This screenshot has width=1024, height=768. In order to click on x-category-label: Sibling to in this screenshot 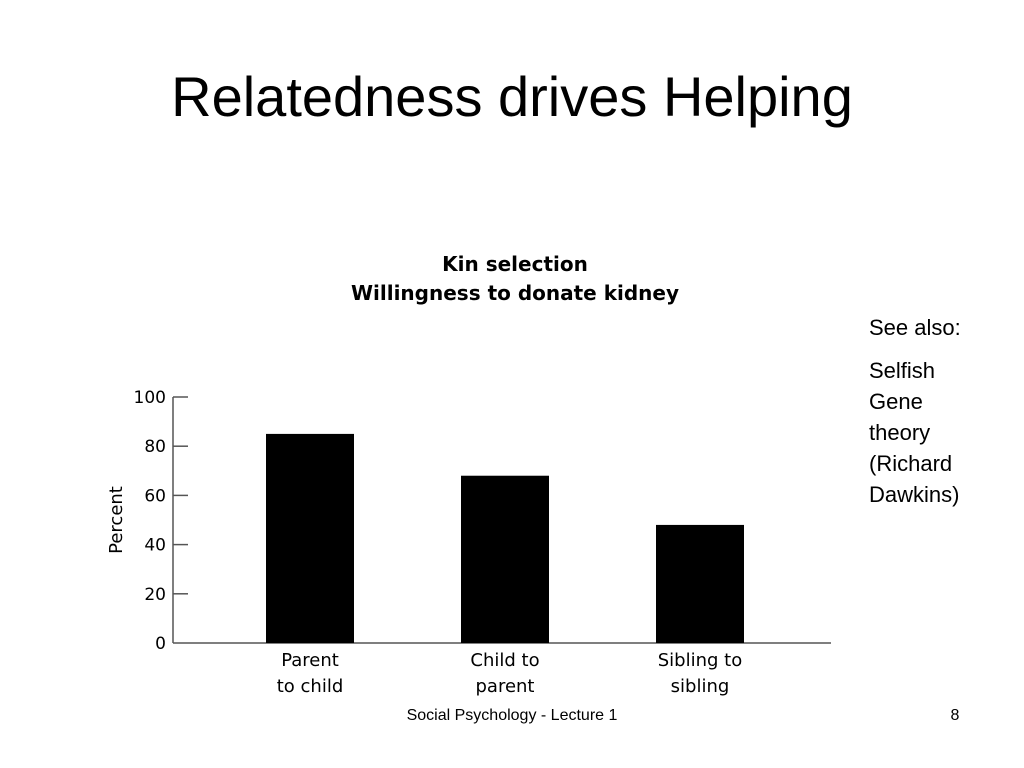, I will do `click(700, 660)`.